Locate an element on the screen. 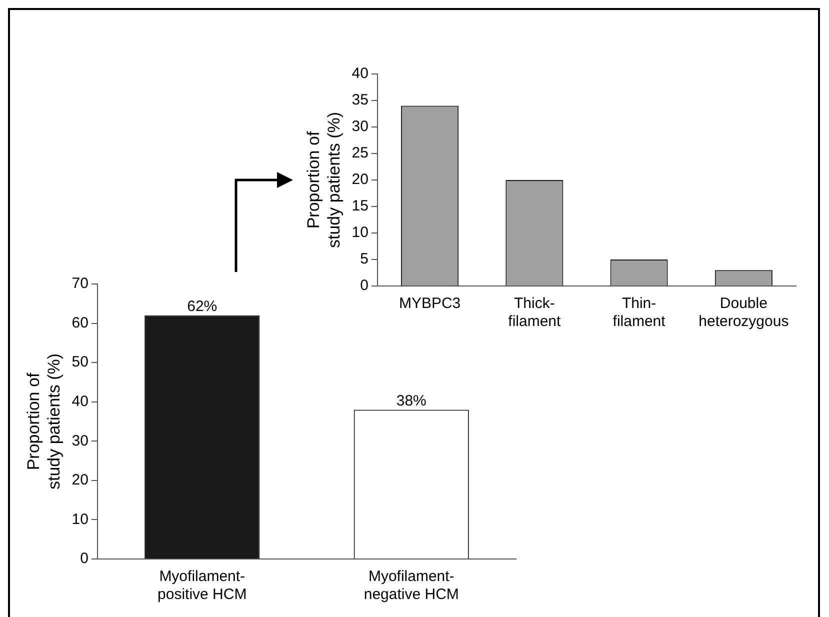 The image size is (829, 617). x-tick-label: MYBPC3 is located at coordinates (429, 303).